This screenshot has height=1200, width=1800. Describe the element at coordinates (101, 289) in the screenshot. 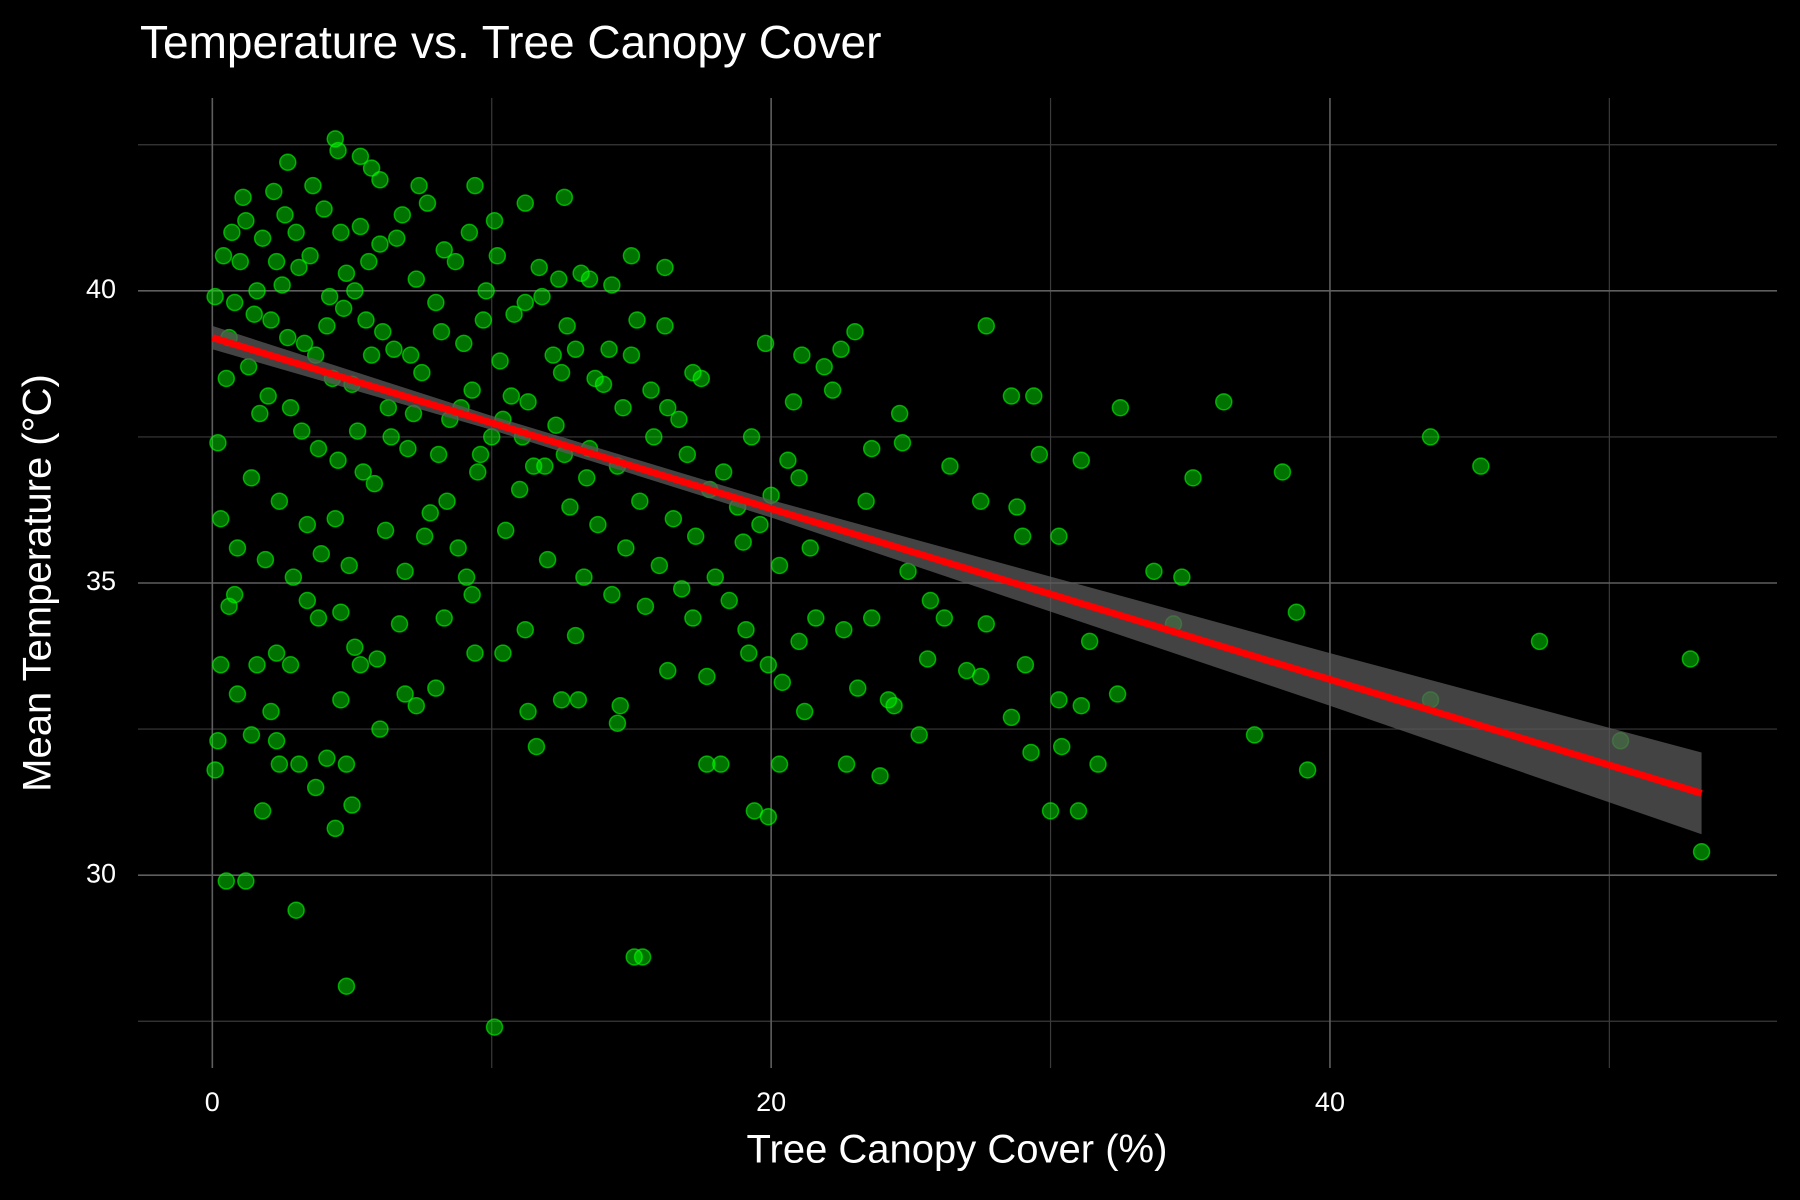

I see `y-tick-label: 40` at that location.